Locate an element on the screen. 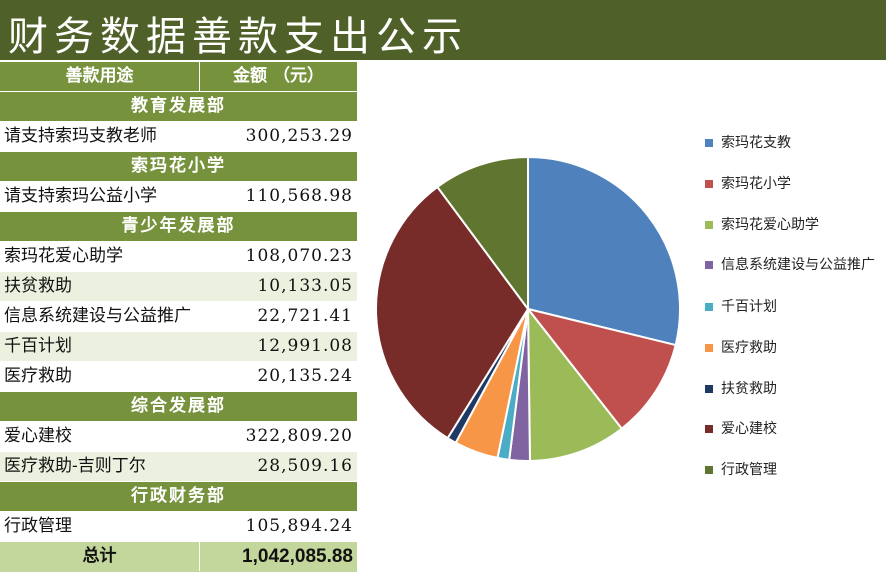  legend-label: 行政管理 is located at coordinates (749, 470).